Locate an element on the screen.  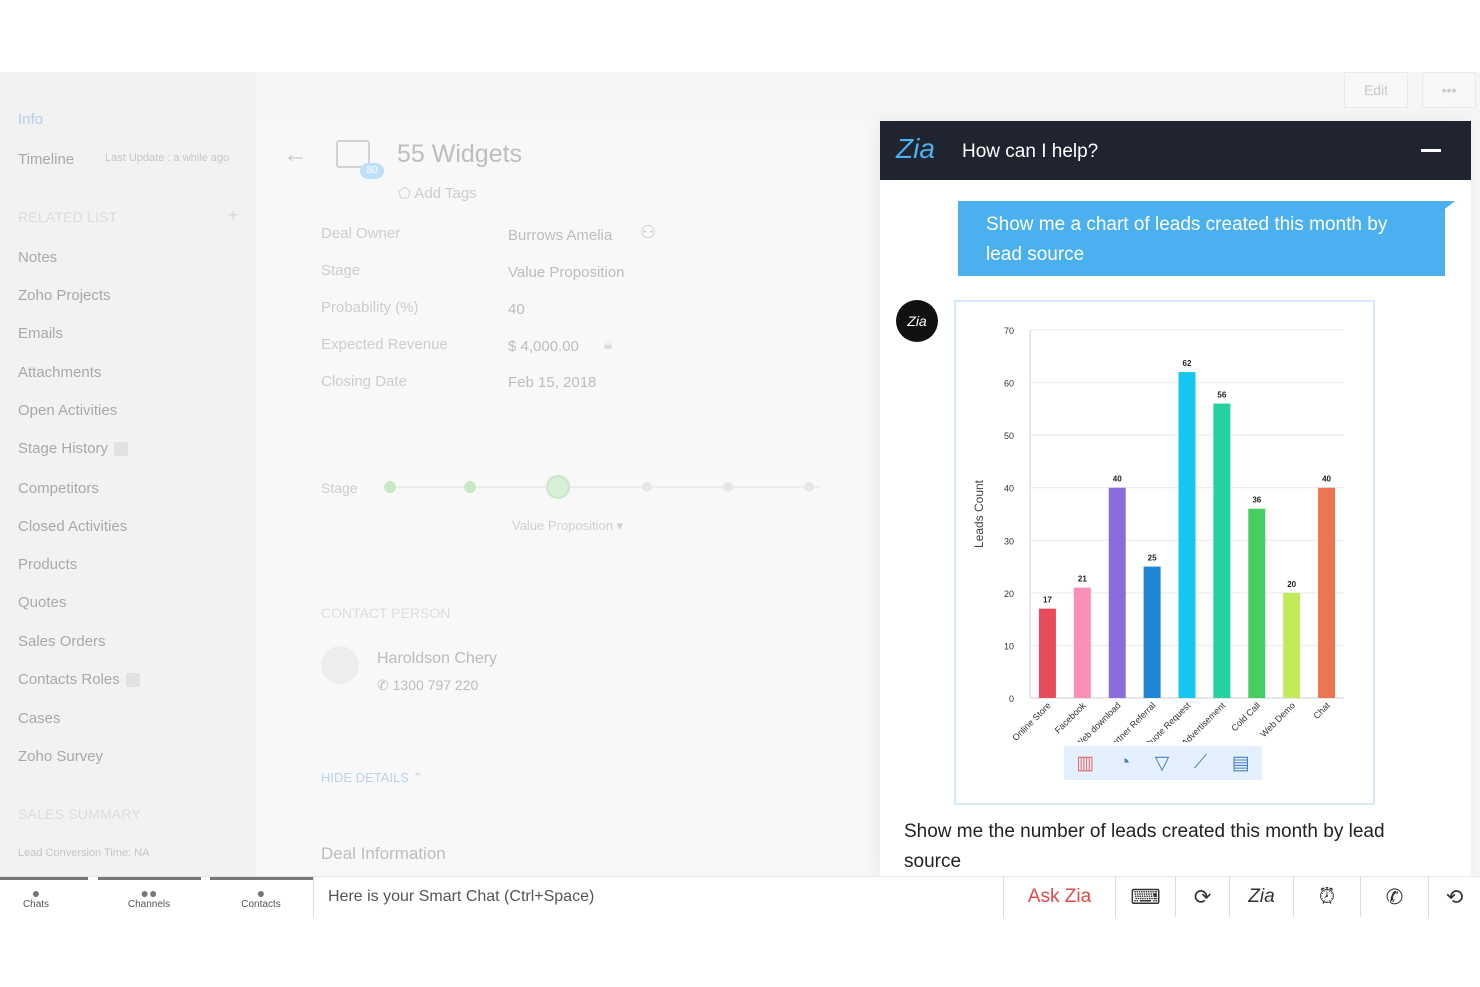
more-options-button: ••• is located at coordinates (1449, 90).